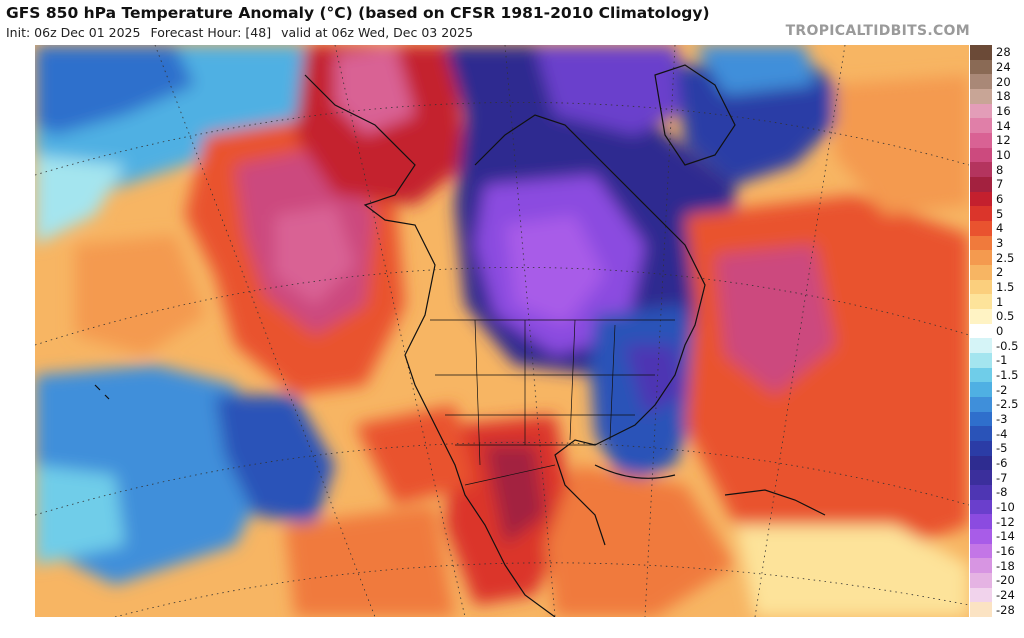 This screenshot has width=1024, height=638. I want to click on forecast-hour: Forecast Hour: [48], so click(211, 32).